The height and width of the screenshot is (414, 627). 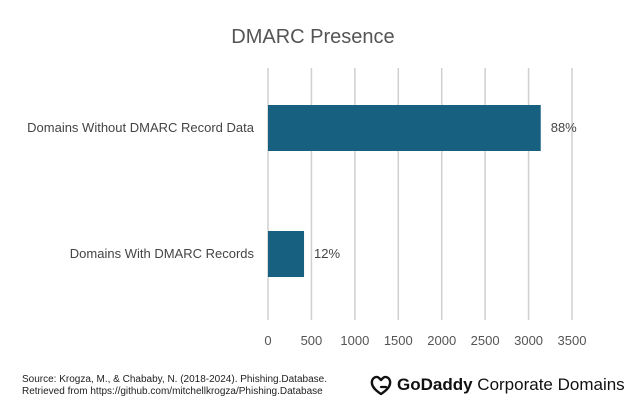 What do you see at coordinates (354, 340) in the screenshot?
I see `x-tick-label: 1000` at bounding box center [354, 340].